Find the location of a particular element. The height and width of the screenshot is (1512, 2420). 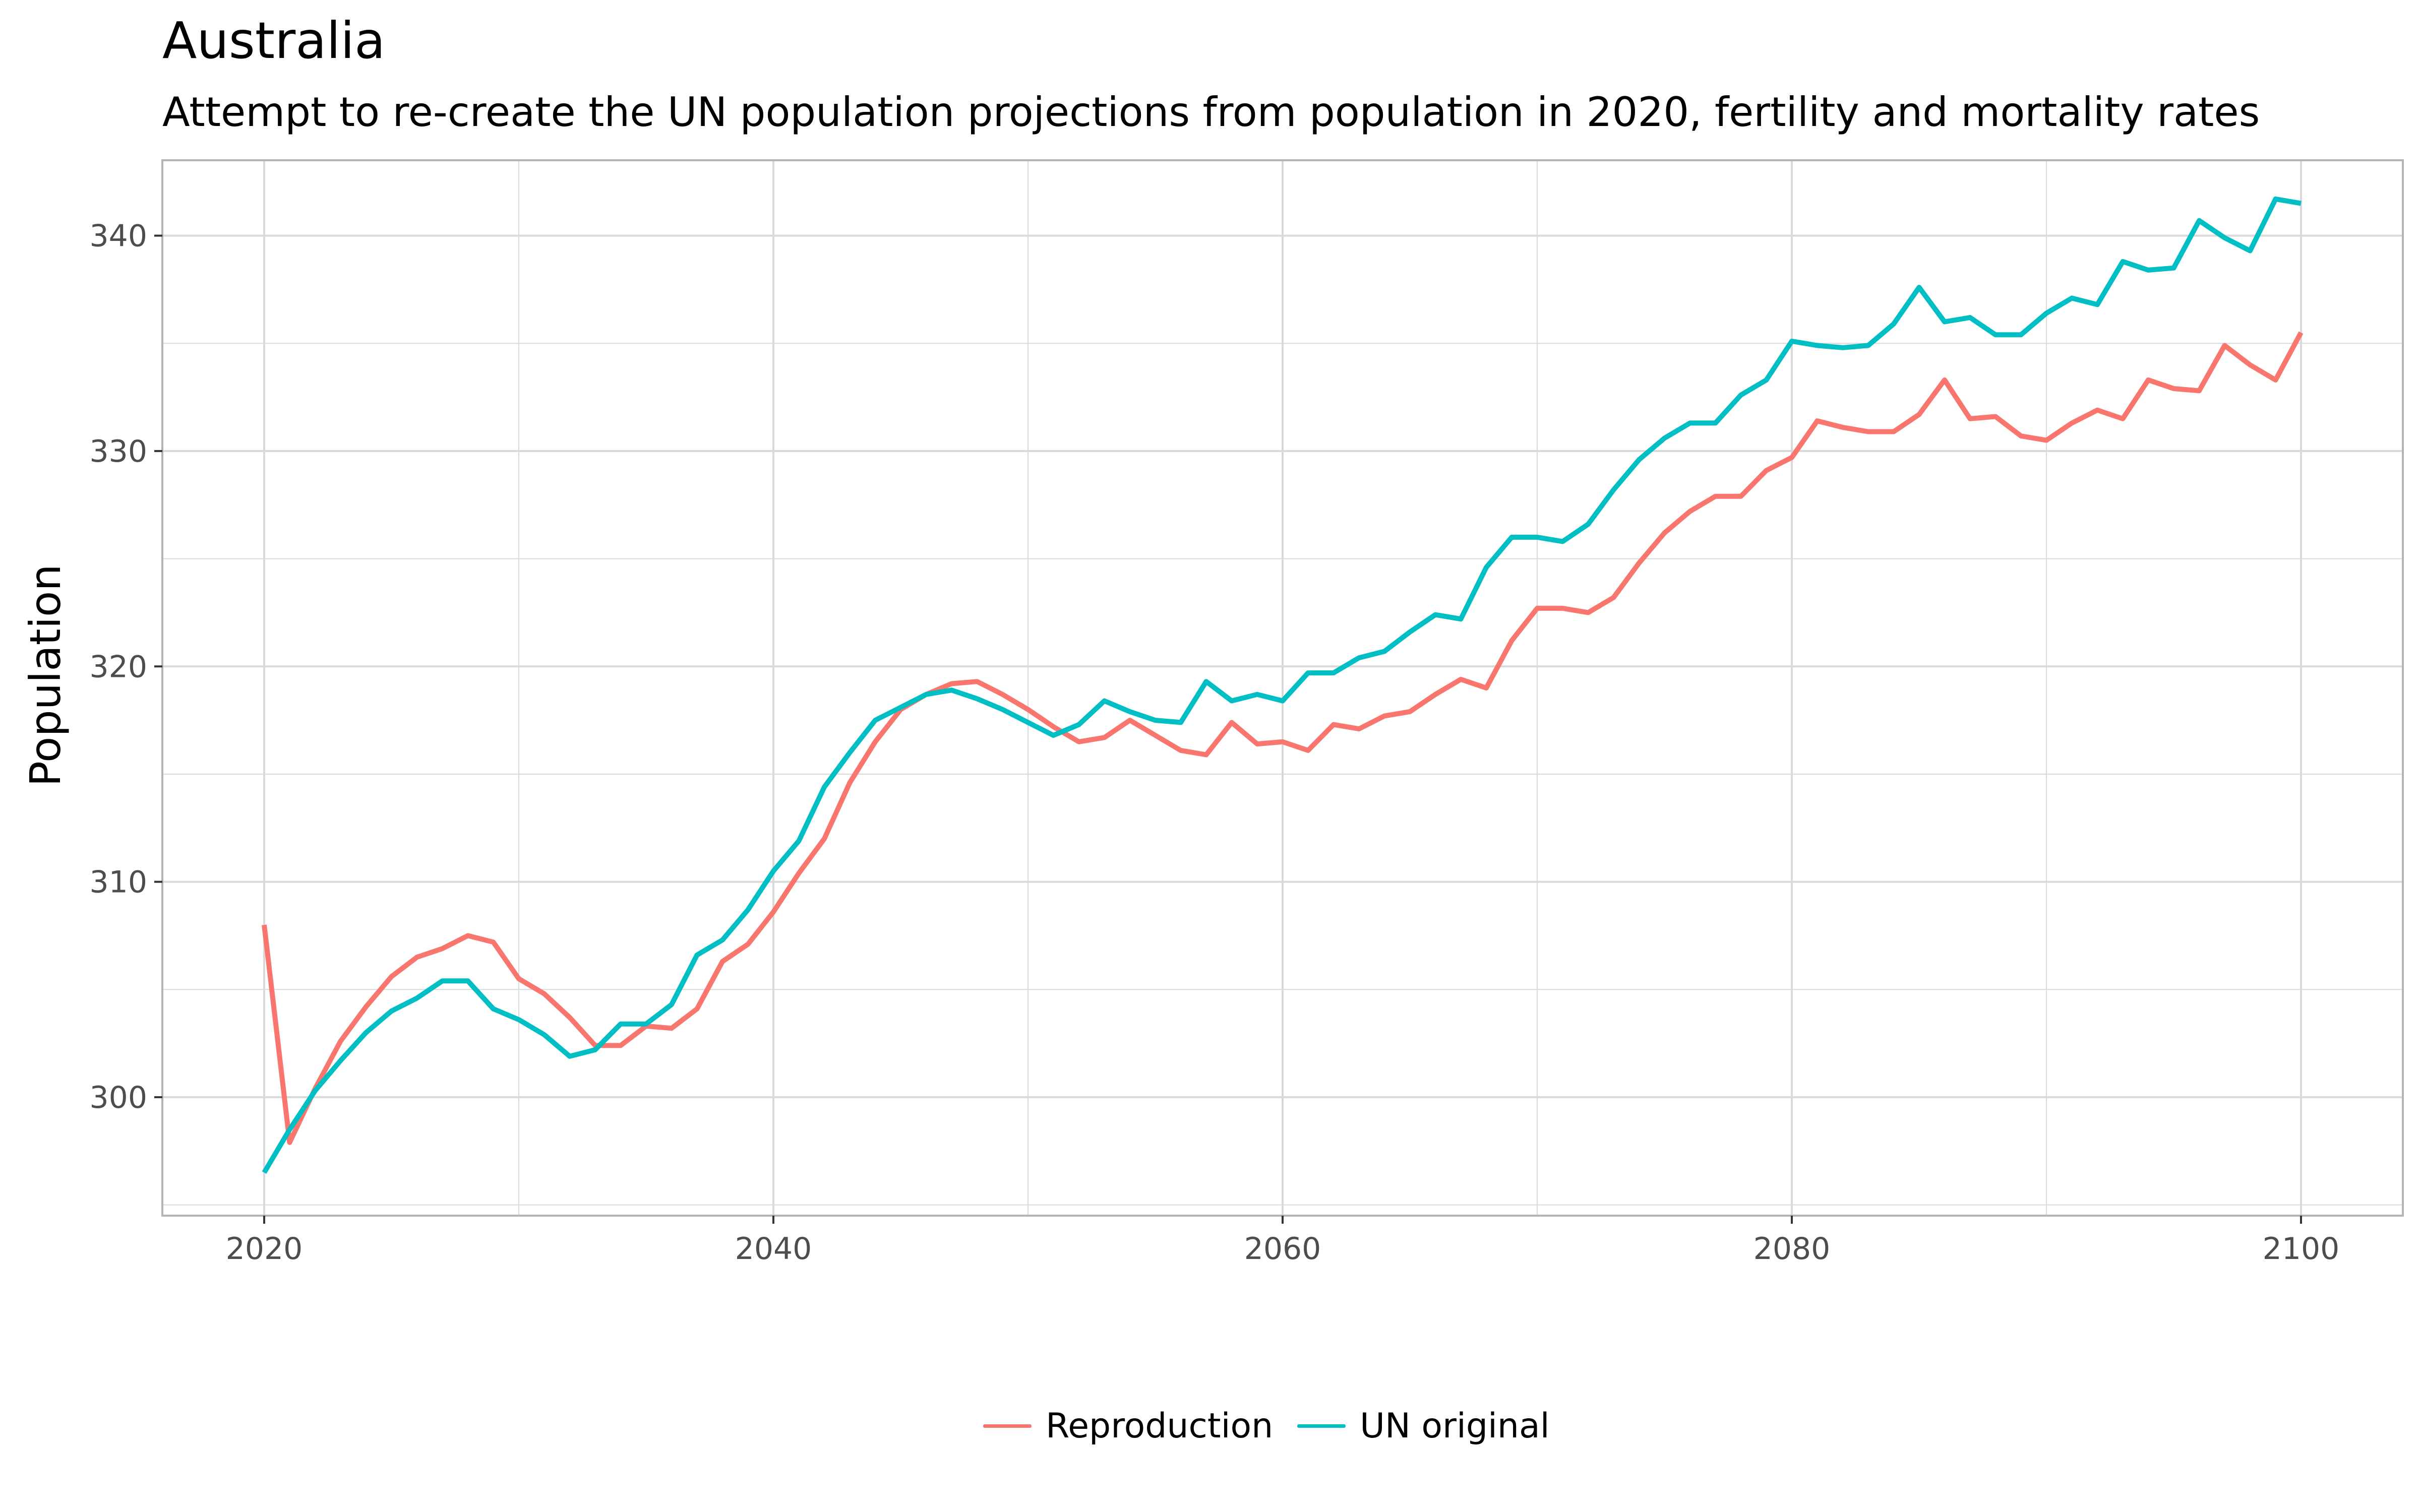

y-tick-label: 340 is located at coordinates (118, 236).